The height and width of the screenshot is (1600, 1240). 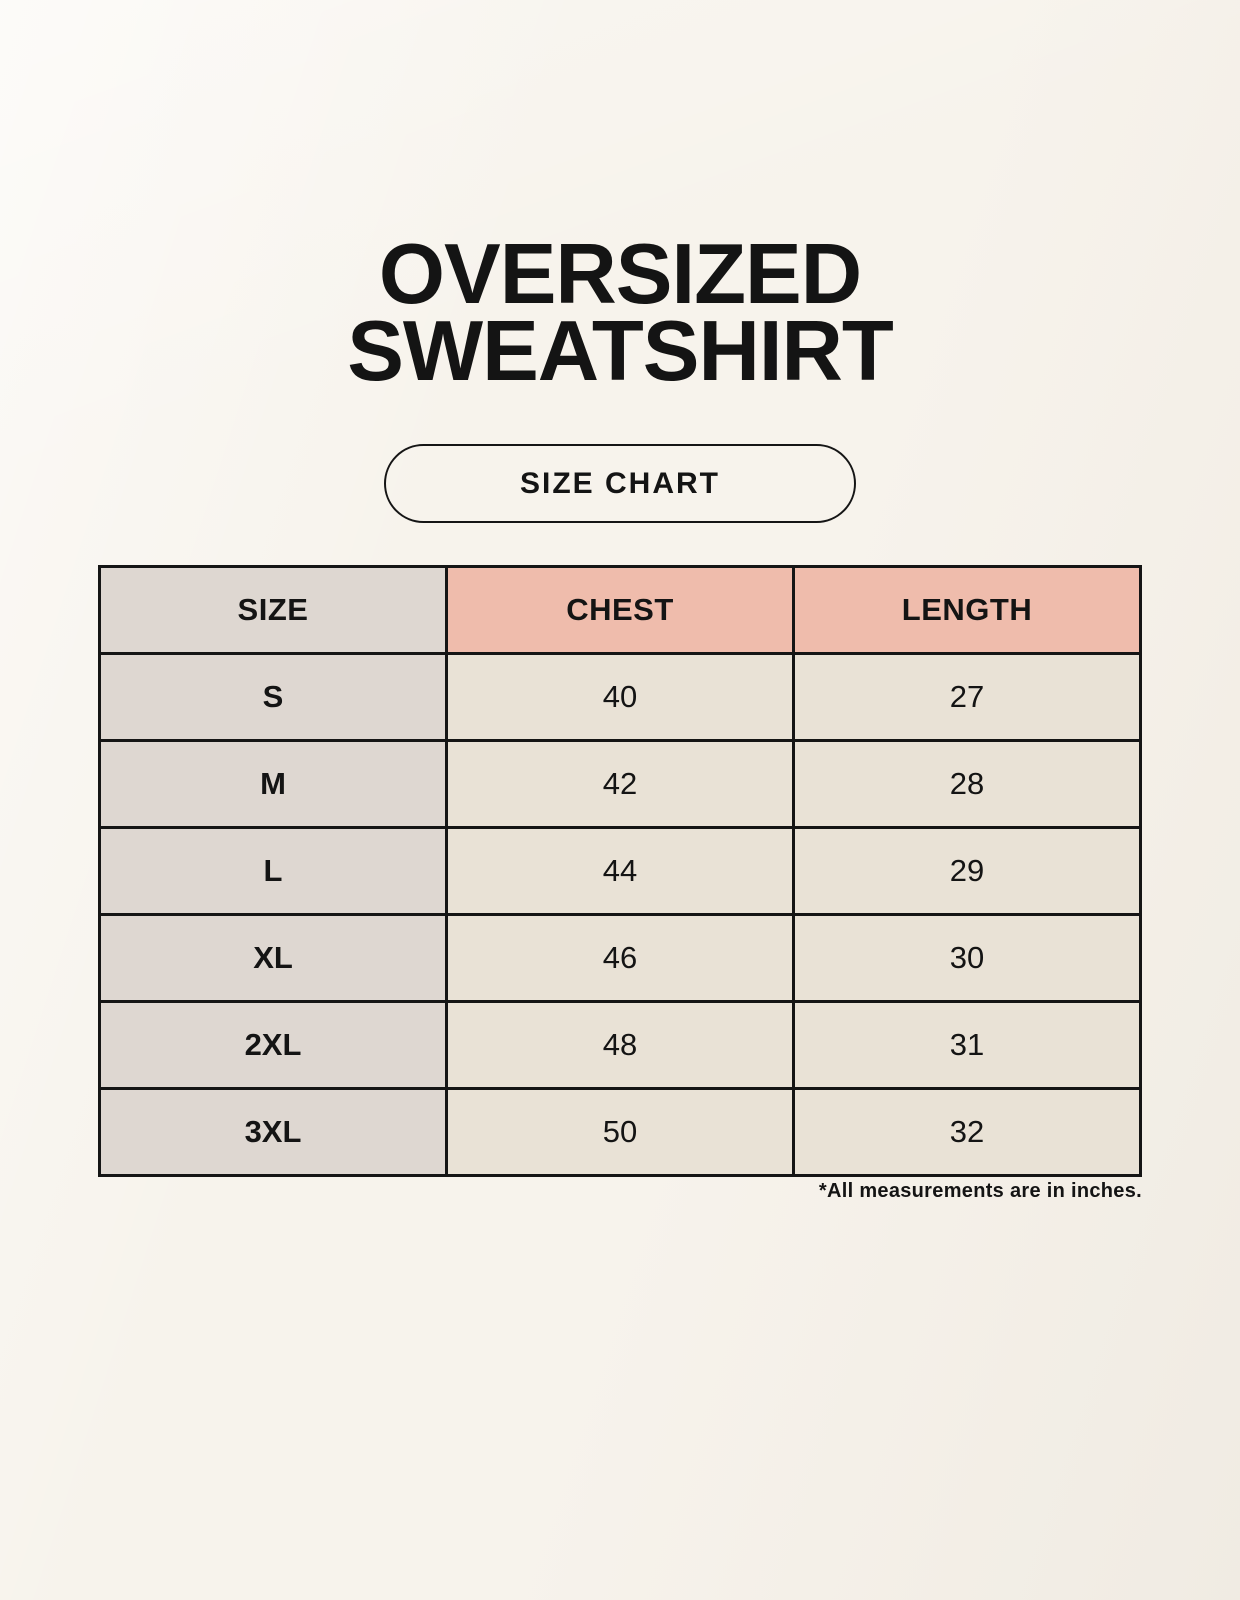 I want to click on size-label: 2XL, so click(x=273, y=1045).